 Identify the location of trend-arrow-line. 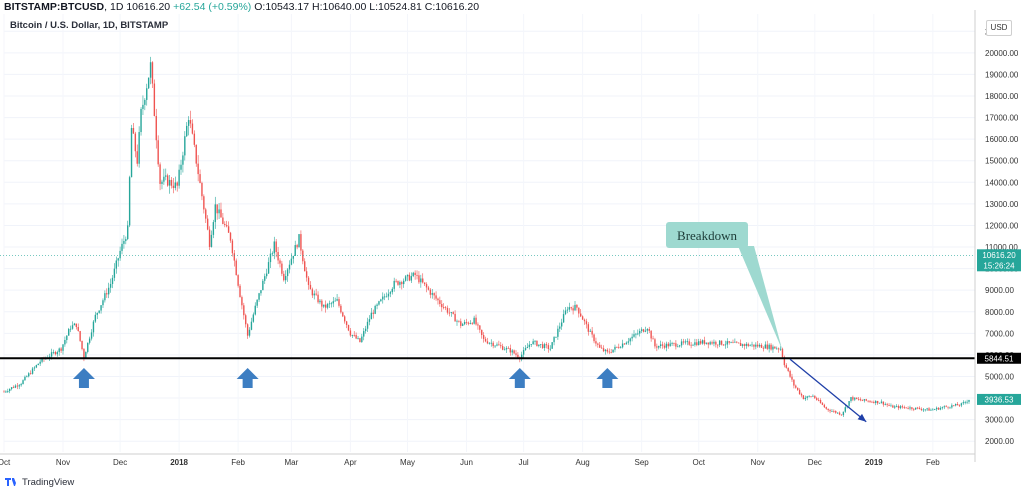
(828, 390).